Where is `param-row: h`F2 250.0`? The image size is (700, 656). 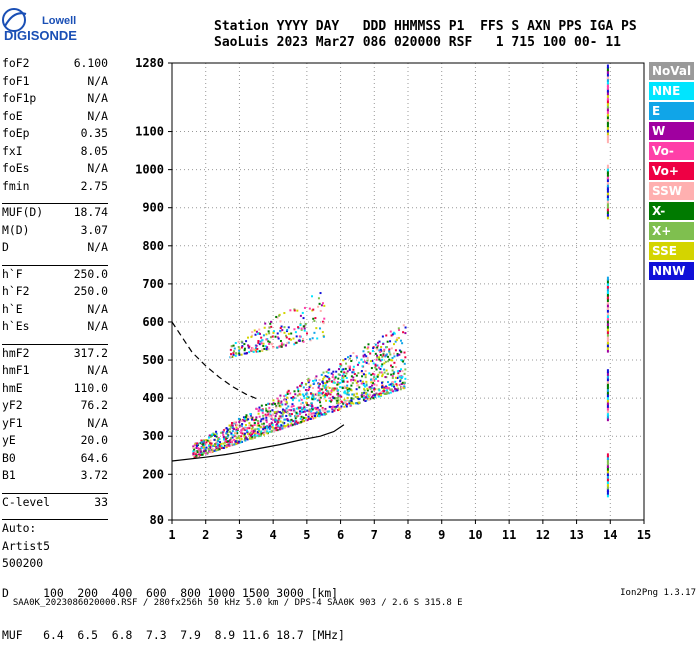 param-row: h`F2 250.0 is located at coordinates (55, 292).